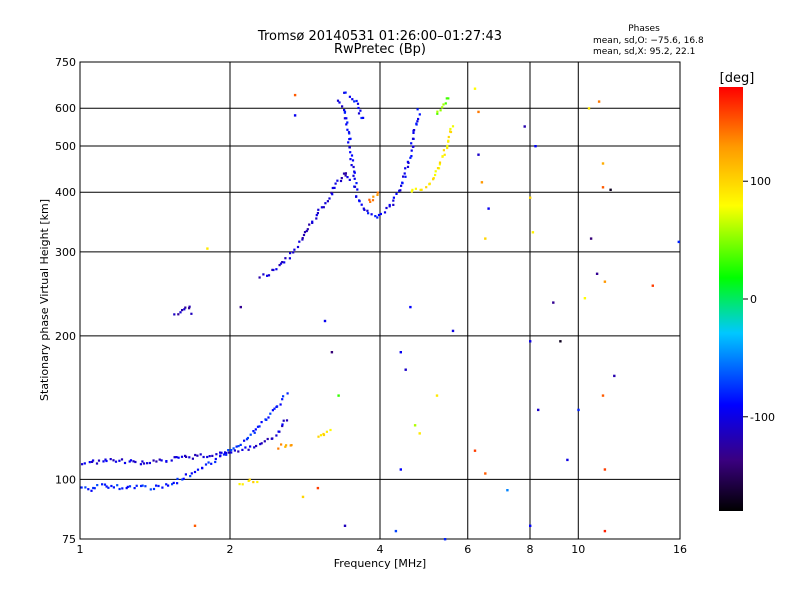 The width and height of the screenshot is (800, 600). Describe the element at coordinates (379, 36) in the screenshot. I see `chart-title: Tromsø 20140531 01:26:00–01:27:43` at that location.